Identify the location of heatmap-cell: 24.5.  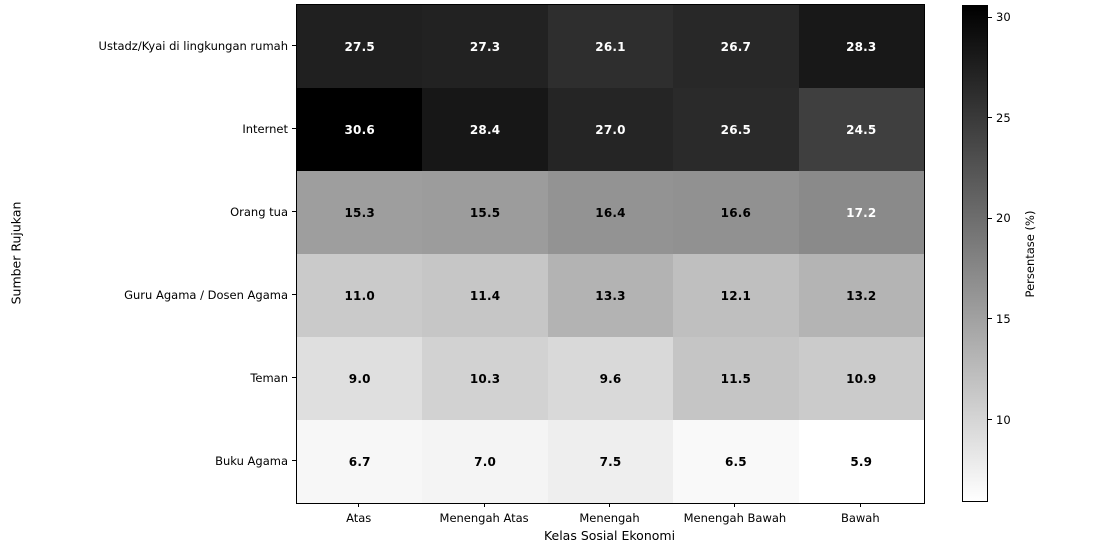
(861, 129).